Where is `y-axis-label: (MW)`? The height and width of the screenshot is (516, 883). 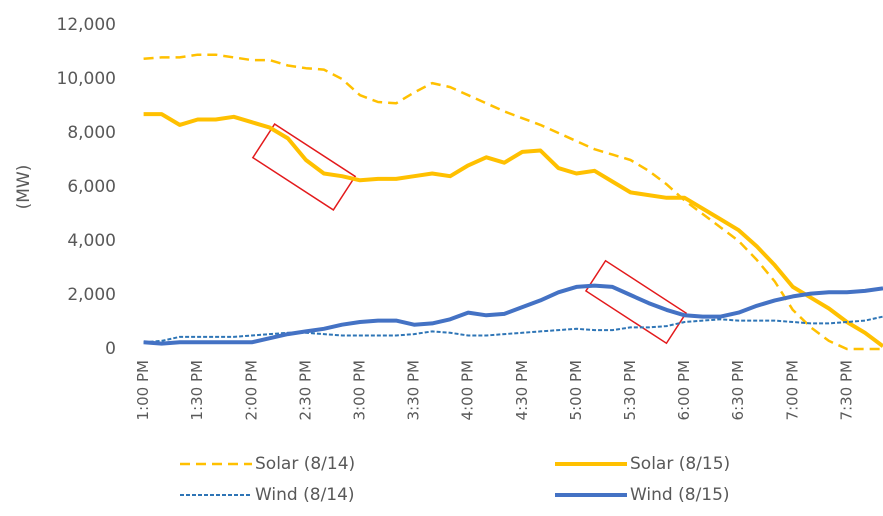 y-axis-label: (MW) is located at coordinates (24, 187).